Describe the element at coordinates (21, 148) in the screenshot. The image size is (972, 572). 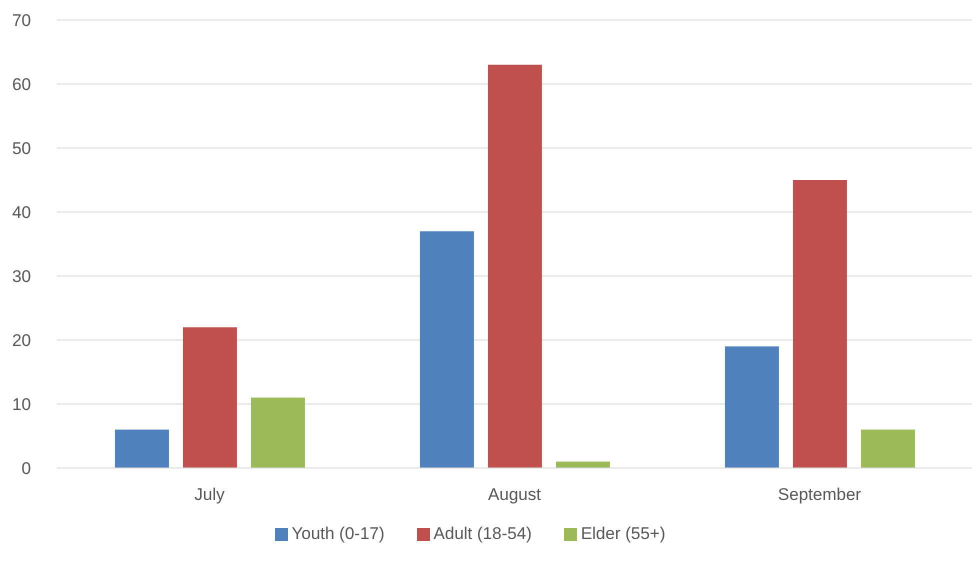
I see `y-tick-label: 50` at that location.